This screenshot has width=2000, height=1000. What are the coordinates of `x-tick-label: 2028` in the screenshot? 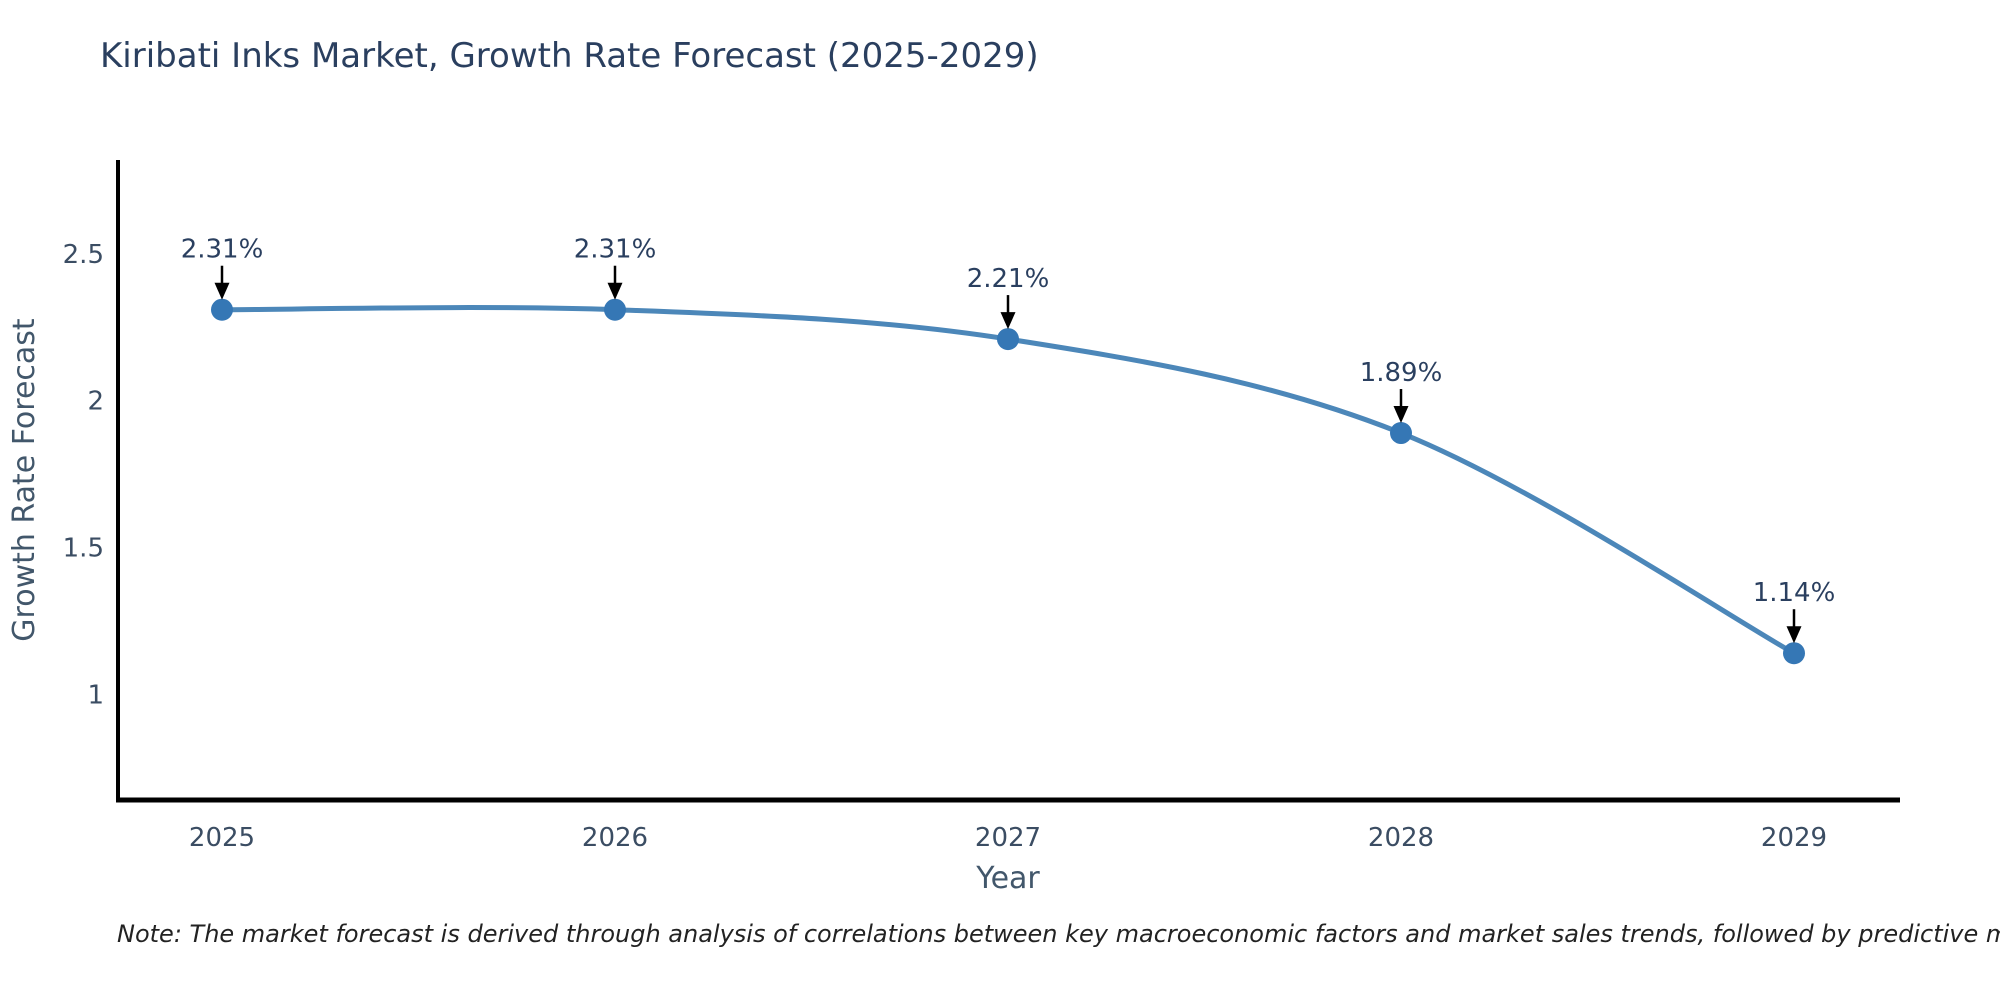 It's located at (1401, 838).